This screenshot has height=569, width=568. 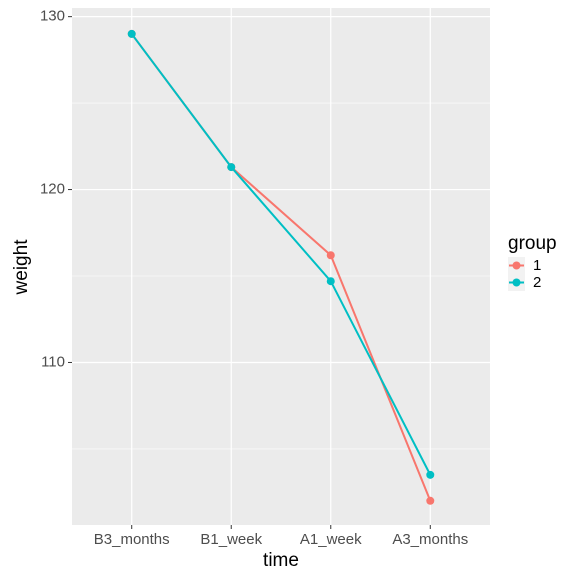 I want to click on x-axis-title: time, so click(x=281, y=559).